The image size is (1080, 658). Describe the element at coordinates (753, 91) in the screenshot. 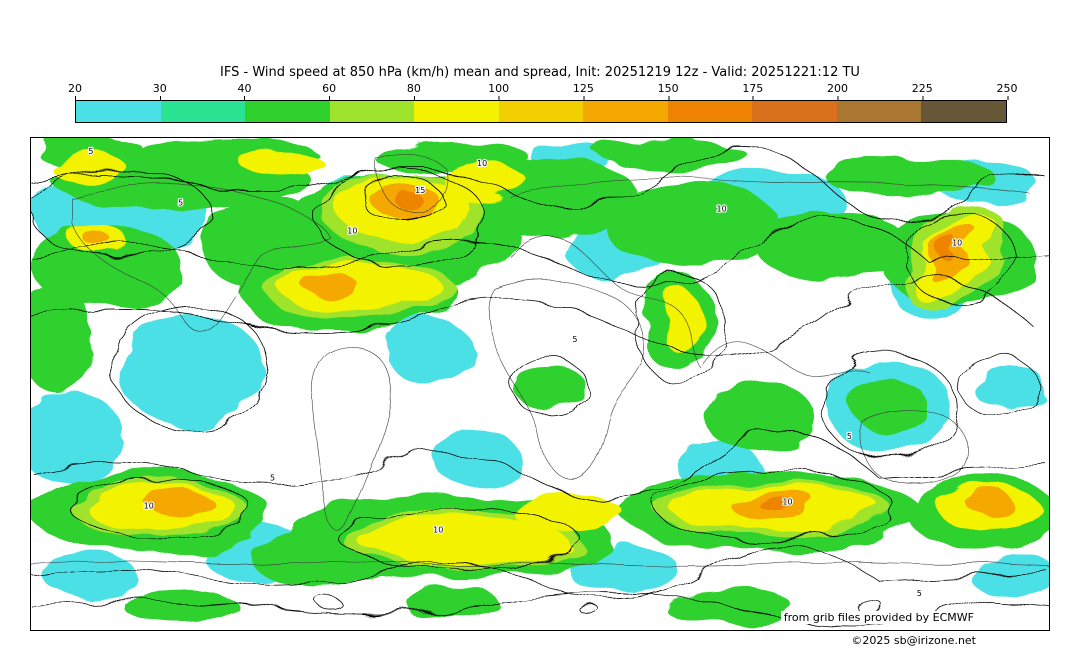

I see `colorbar-tick-label: 175` at that location.